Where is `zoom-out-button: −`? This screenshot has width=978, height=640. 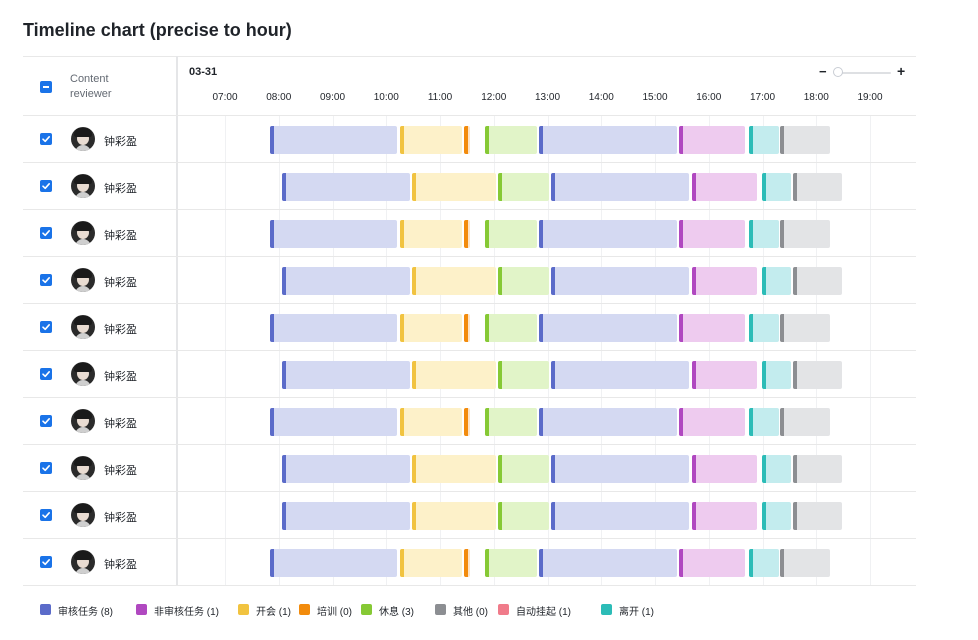 zoom-out-button: − is located at coordinates (823, 71).